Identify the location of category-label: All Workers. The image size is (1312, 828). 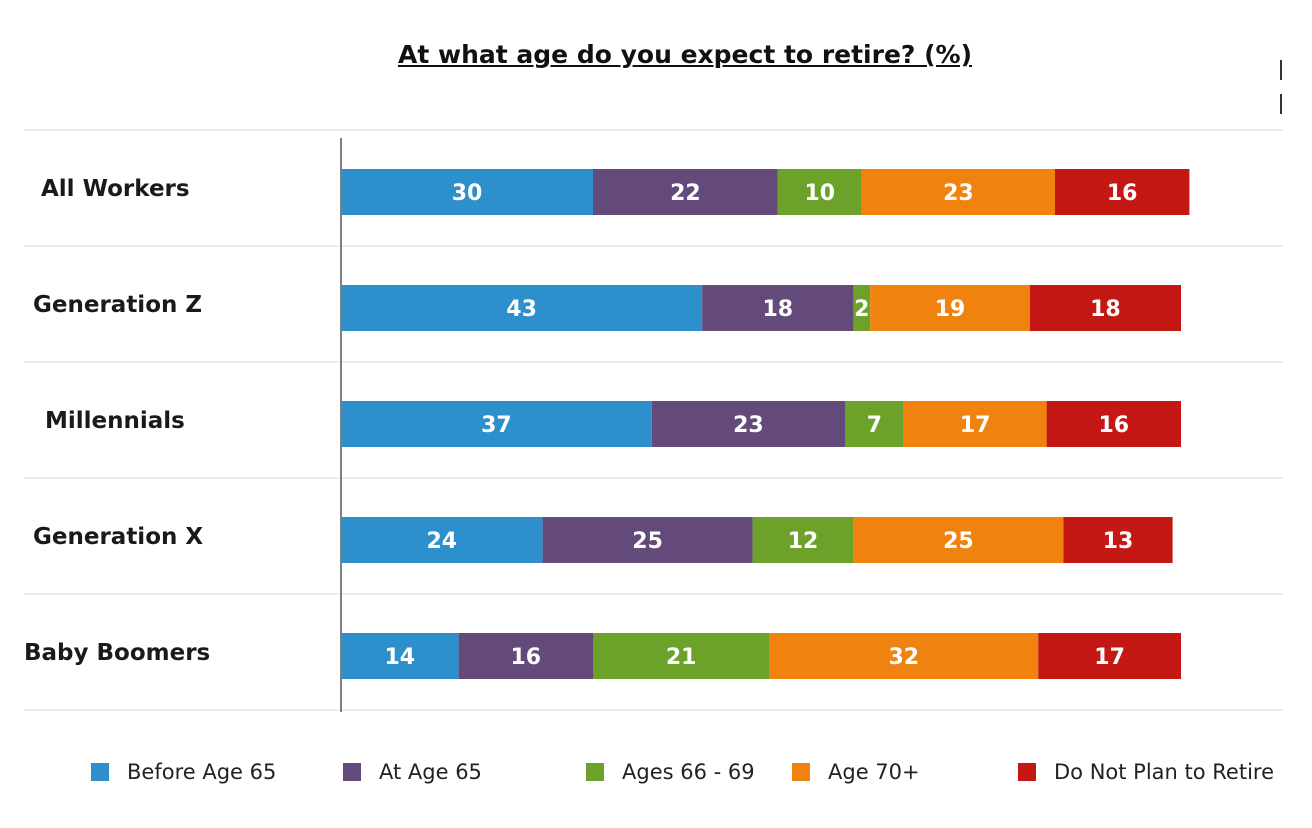
(115, 189).